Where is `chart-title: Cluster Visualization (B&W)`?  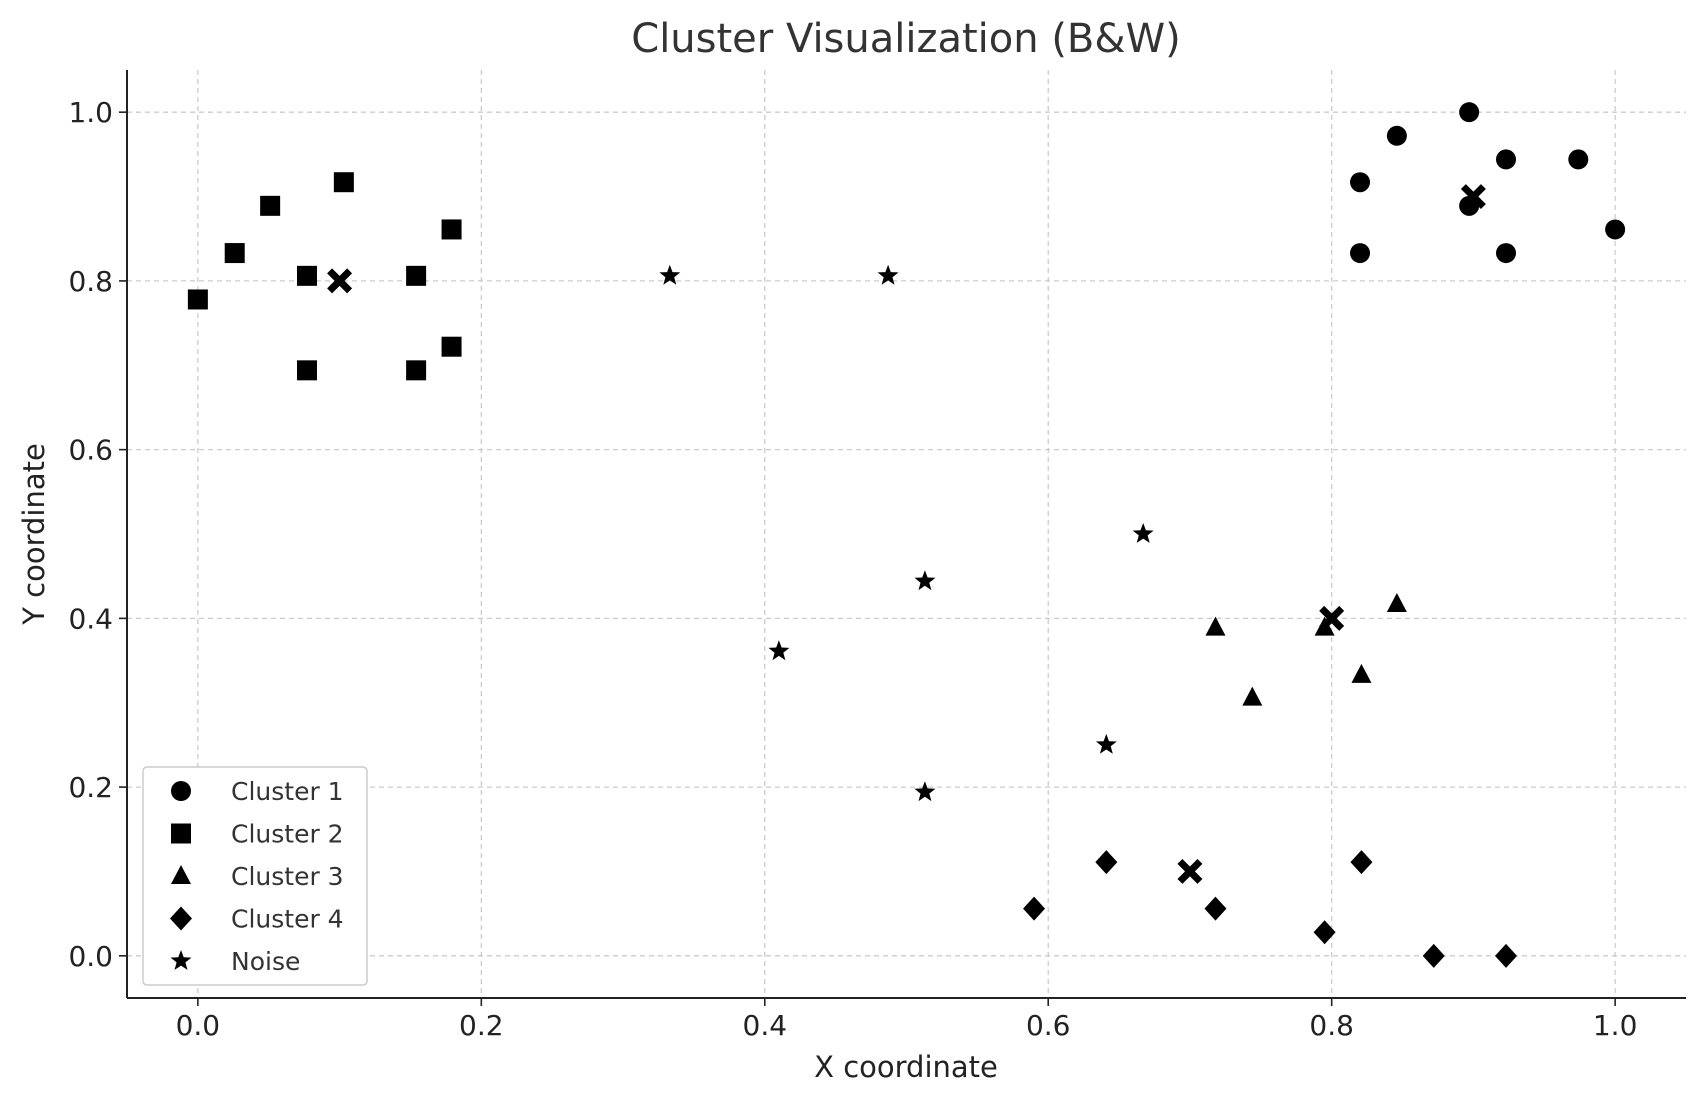 chart-title: Cluster Visualization (B&W) is located at coordinates (905, 39).